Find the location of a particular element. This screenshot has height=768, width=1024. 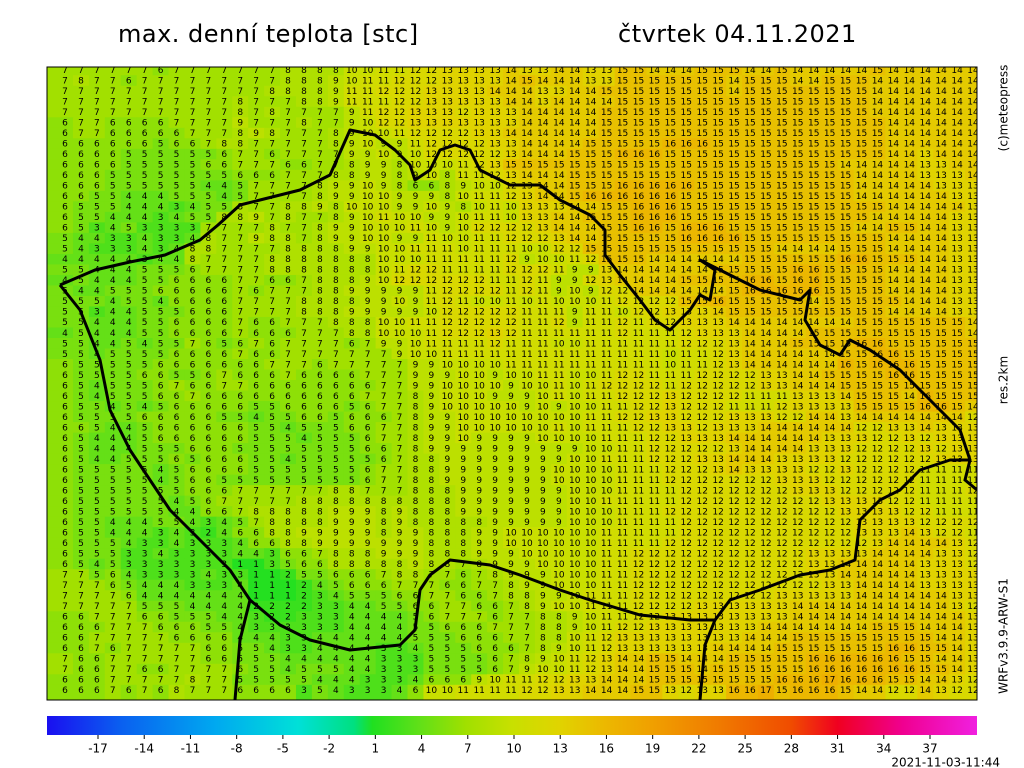

cell-value: 16 is located at coordinates (846, 260).